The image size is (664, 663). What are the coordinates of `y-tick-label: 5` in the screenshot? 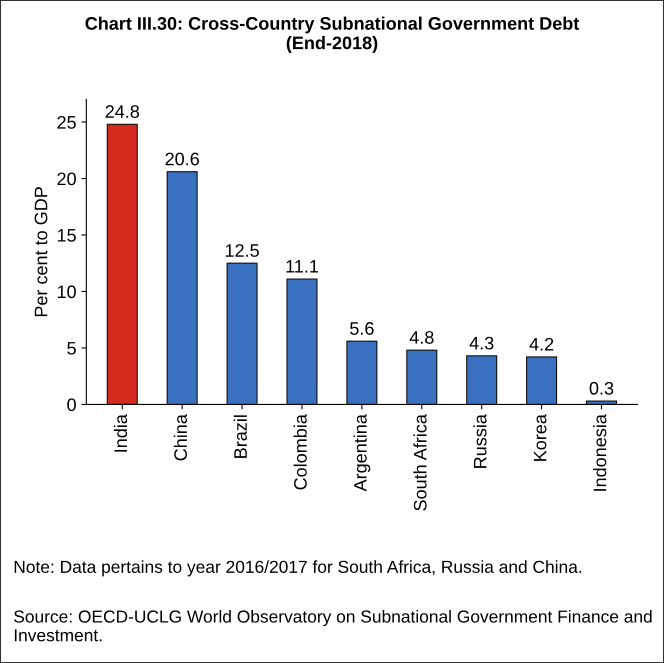 It's located at (71, 348).